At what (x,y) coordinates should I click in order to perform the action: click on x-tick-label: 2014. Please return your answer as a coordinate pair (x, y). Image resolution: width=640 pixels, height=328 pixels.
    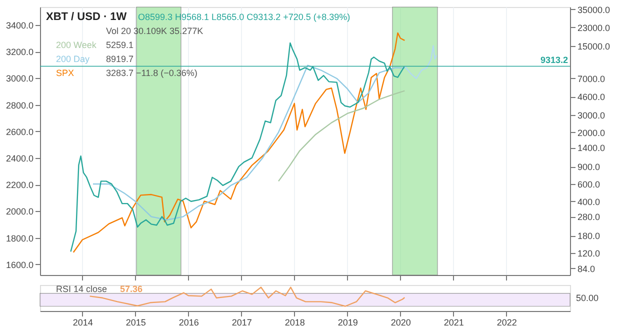
    Looking at the image, I should click on (82, 323).